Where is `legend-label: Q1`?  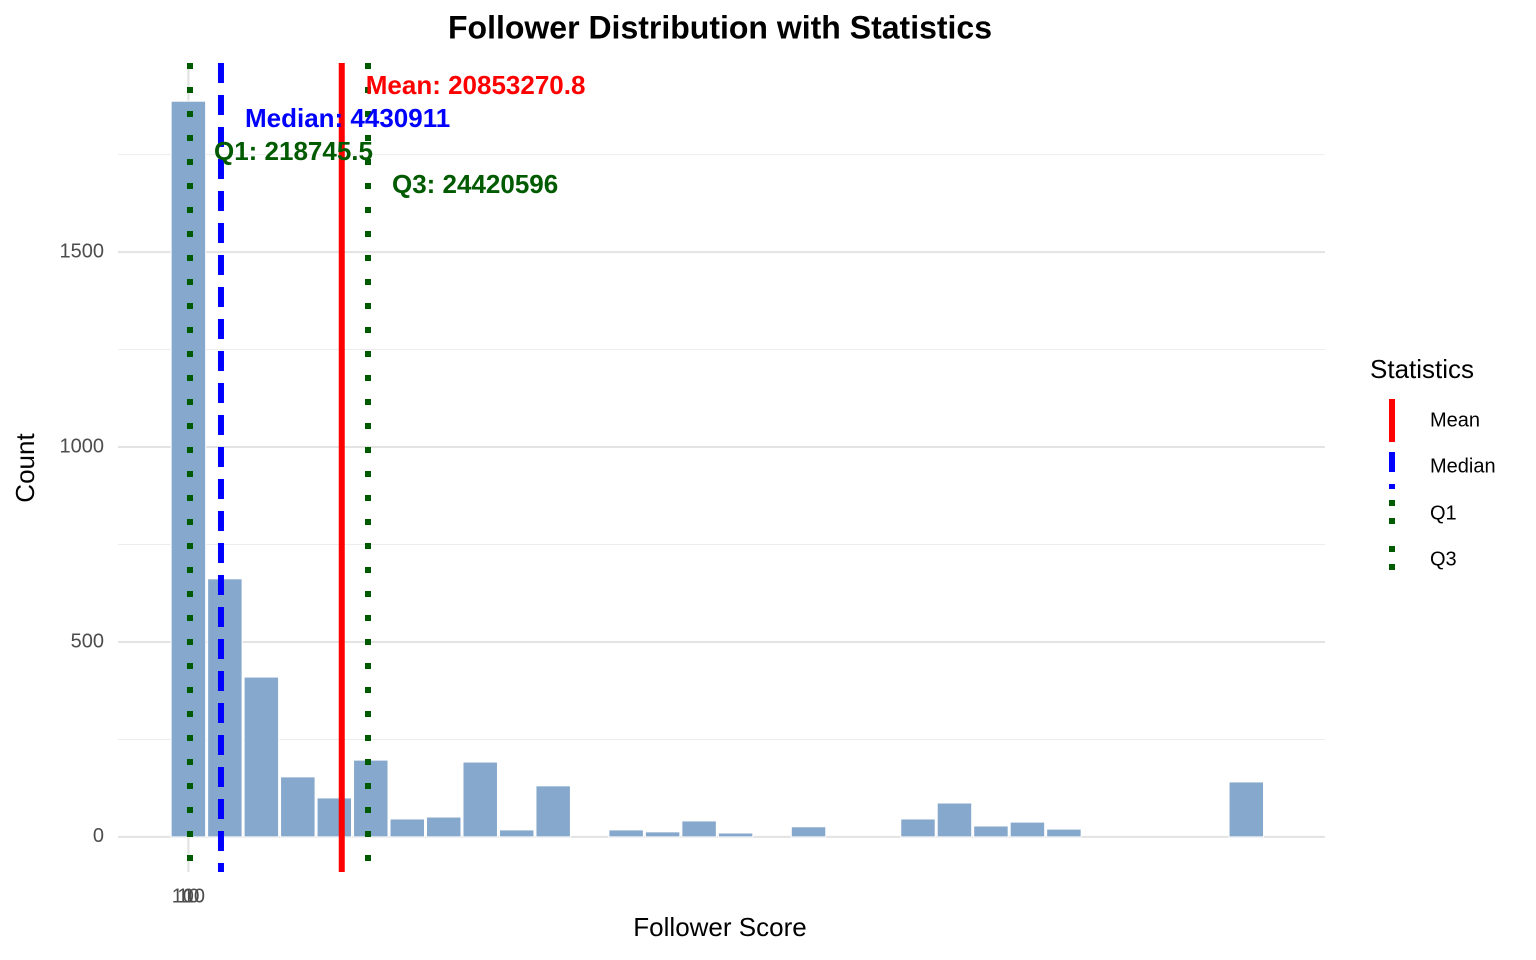 legend-label: Q1 is located at coordinates (1443, 513).